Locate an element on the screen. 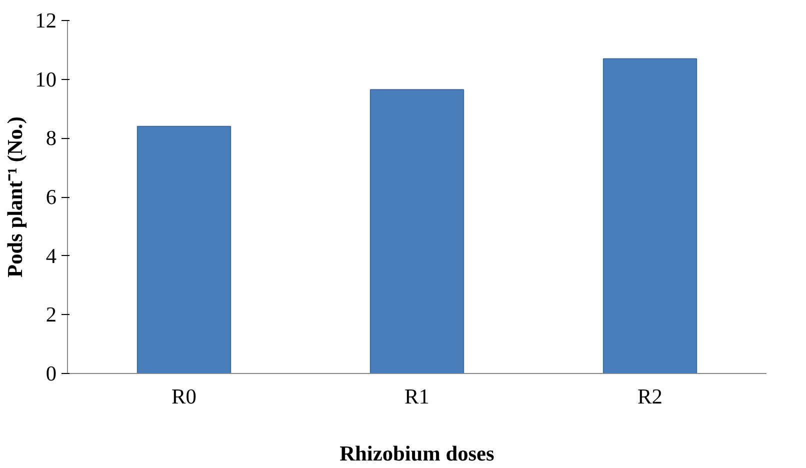 Image resolution: width=806 pixels, height=468 pixels. y-tick-label: 6 is located at coordinates (51, 197).